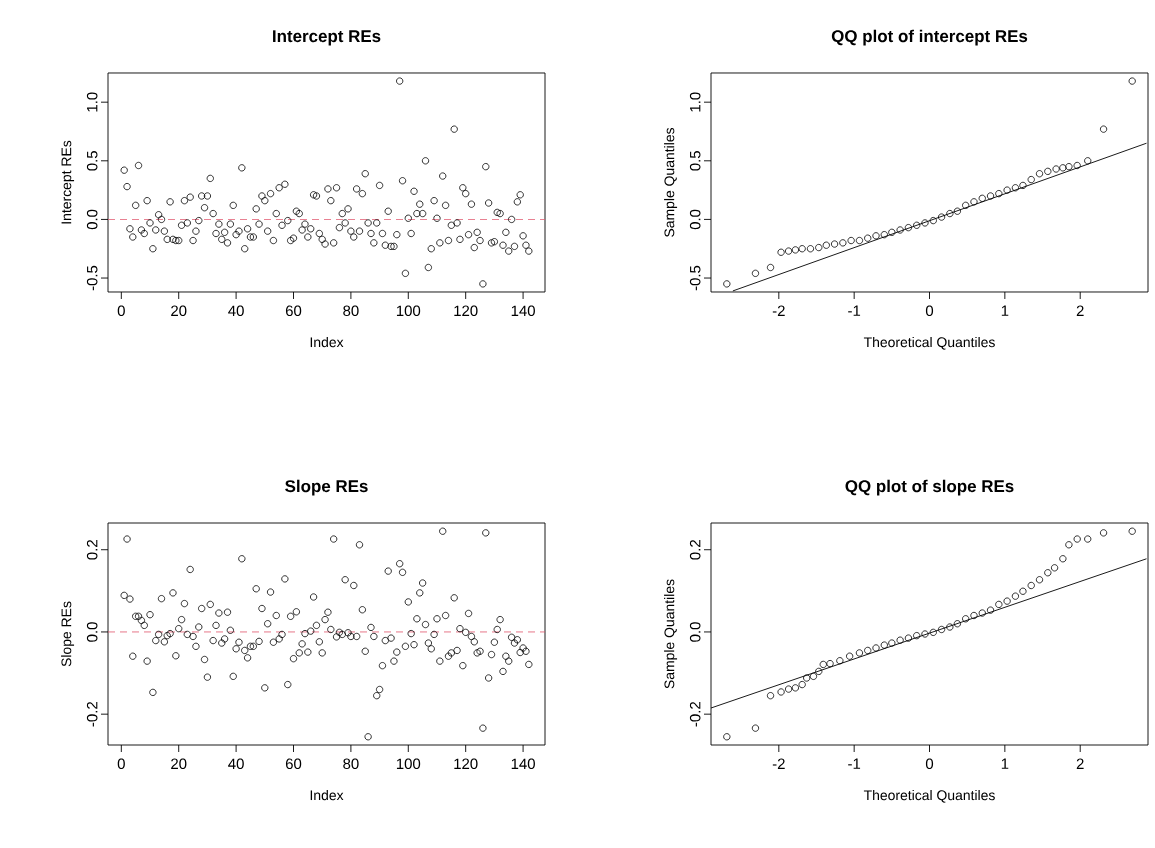 This screenshot has height=848, width=1155. I want to click on x-tick-label: 0, so click(121, 764).